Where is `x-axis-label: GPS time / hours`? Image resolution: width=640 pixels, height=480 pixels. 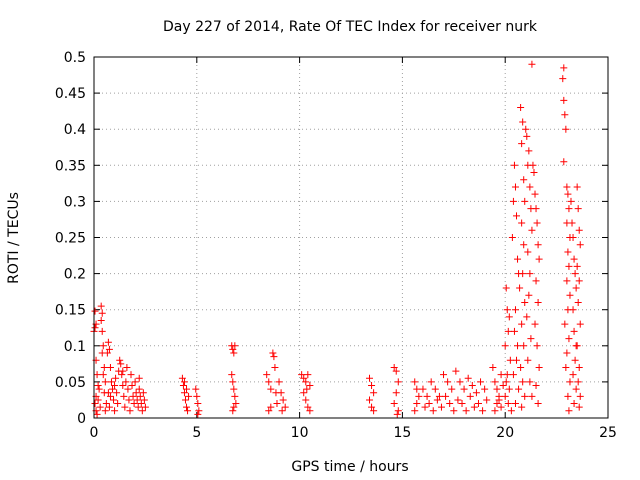 x-axis-label: GPS time / hours is located at coordinates (349, 467).